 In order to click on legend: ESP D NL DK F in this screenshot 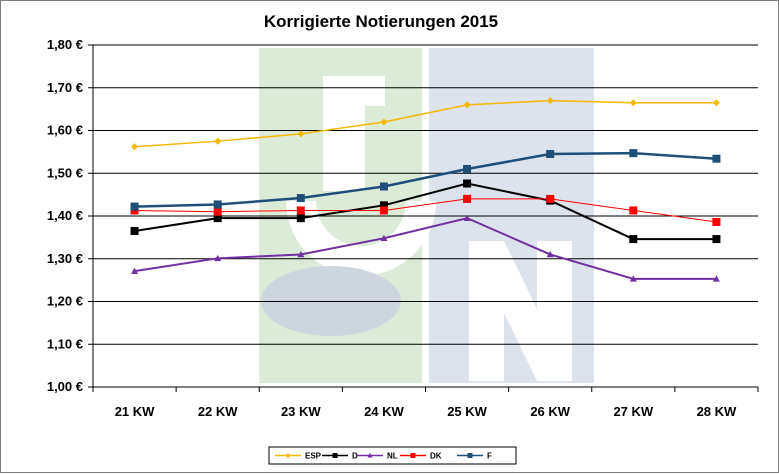, I will do `click(392, 455)`.